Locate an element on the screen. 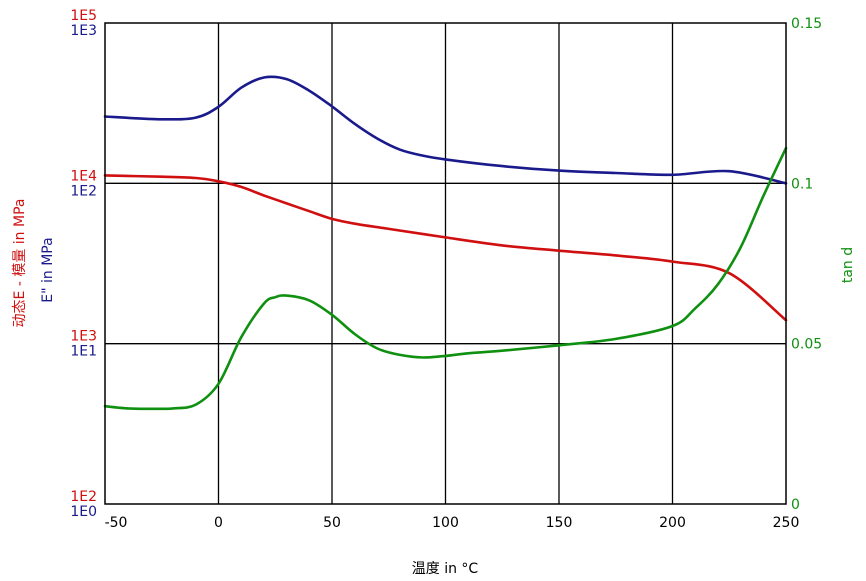  y-right-tick-label: 0.05 is located at coordinates (806, 345).